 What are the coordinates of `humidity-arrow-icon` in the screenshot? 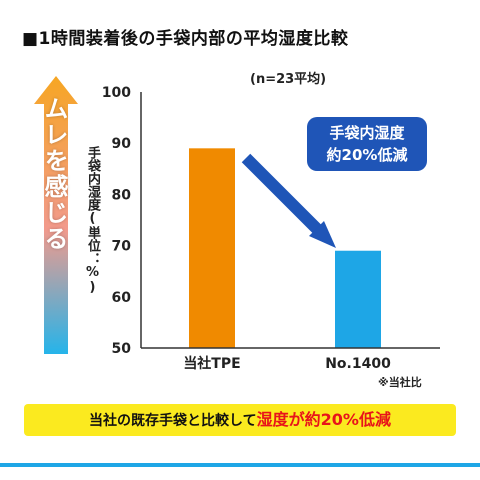 It's located at (56, 215).